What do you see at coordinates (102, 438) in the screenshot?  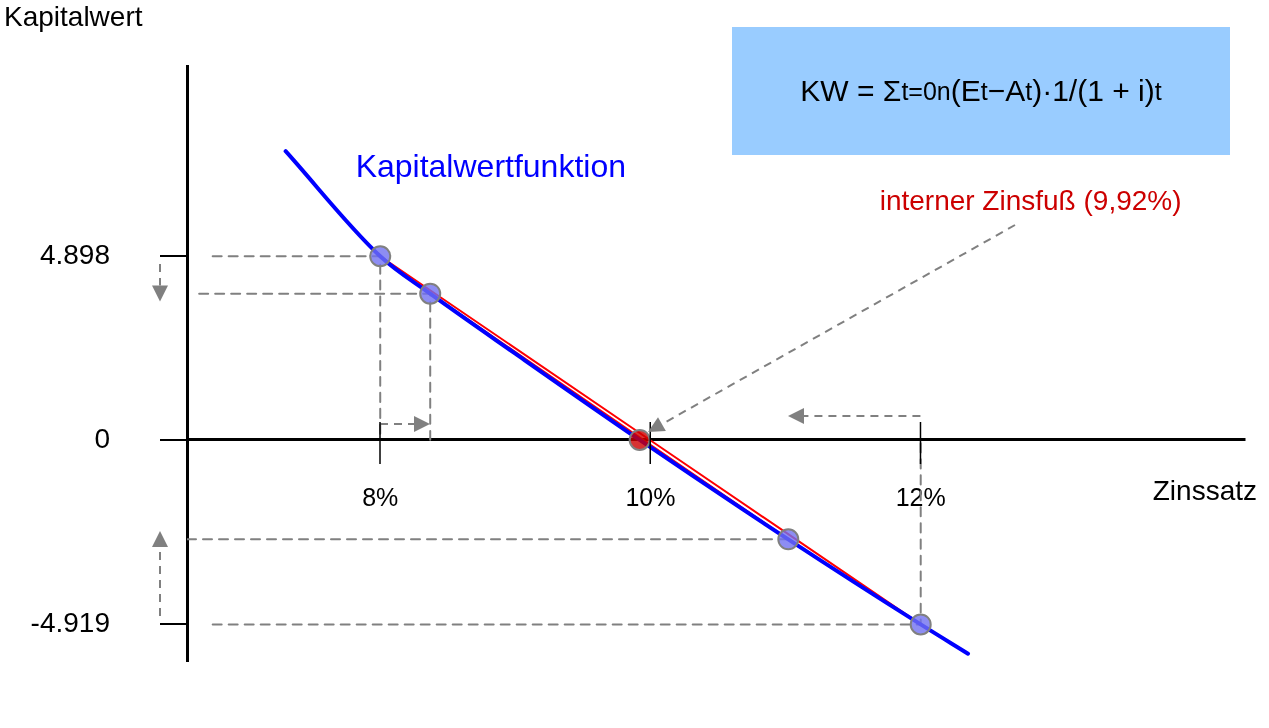 I see `y-tick-label: 0` at bounding box center [102, 438].